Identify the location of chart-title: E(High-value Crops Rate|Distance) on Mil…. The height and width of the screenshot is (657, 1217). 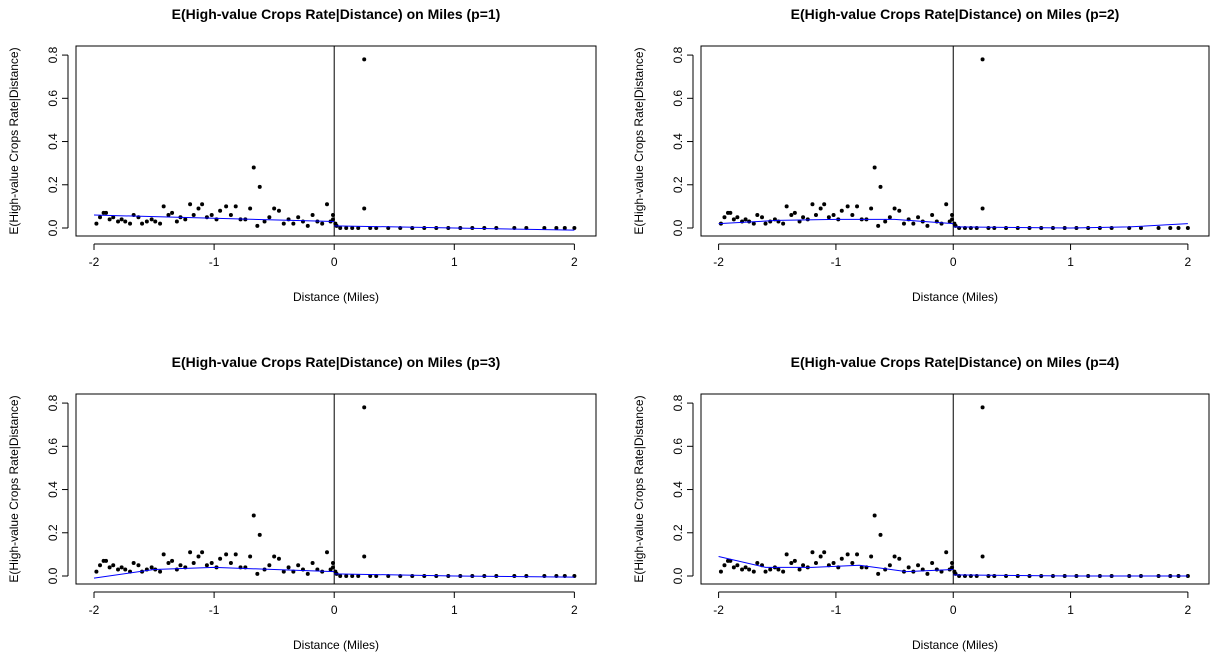
(336, 14).